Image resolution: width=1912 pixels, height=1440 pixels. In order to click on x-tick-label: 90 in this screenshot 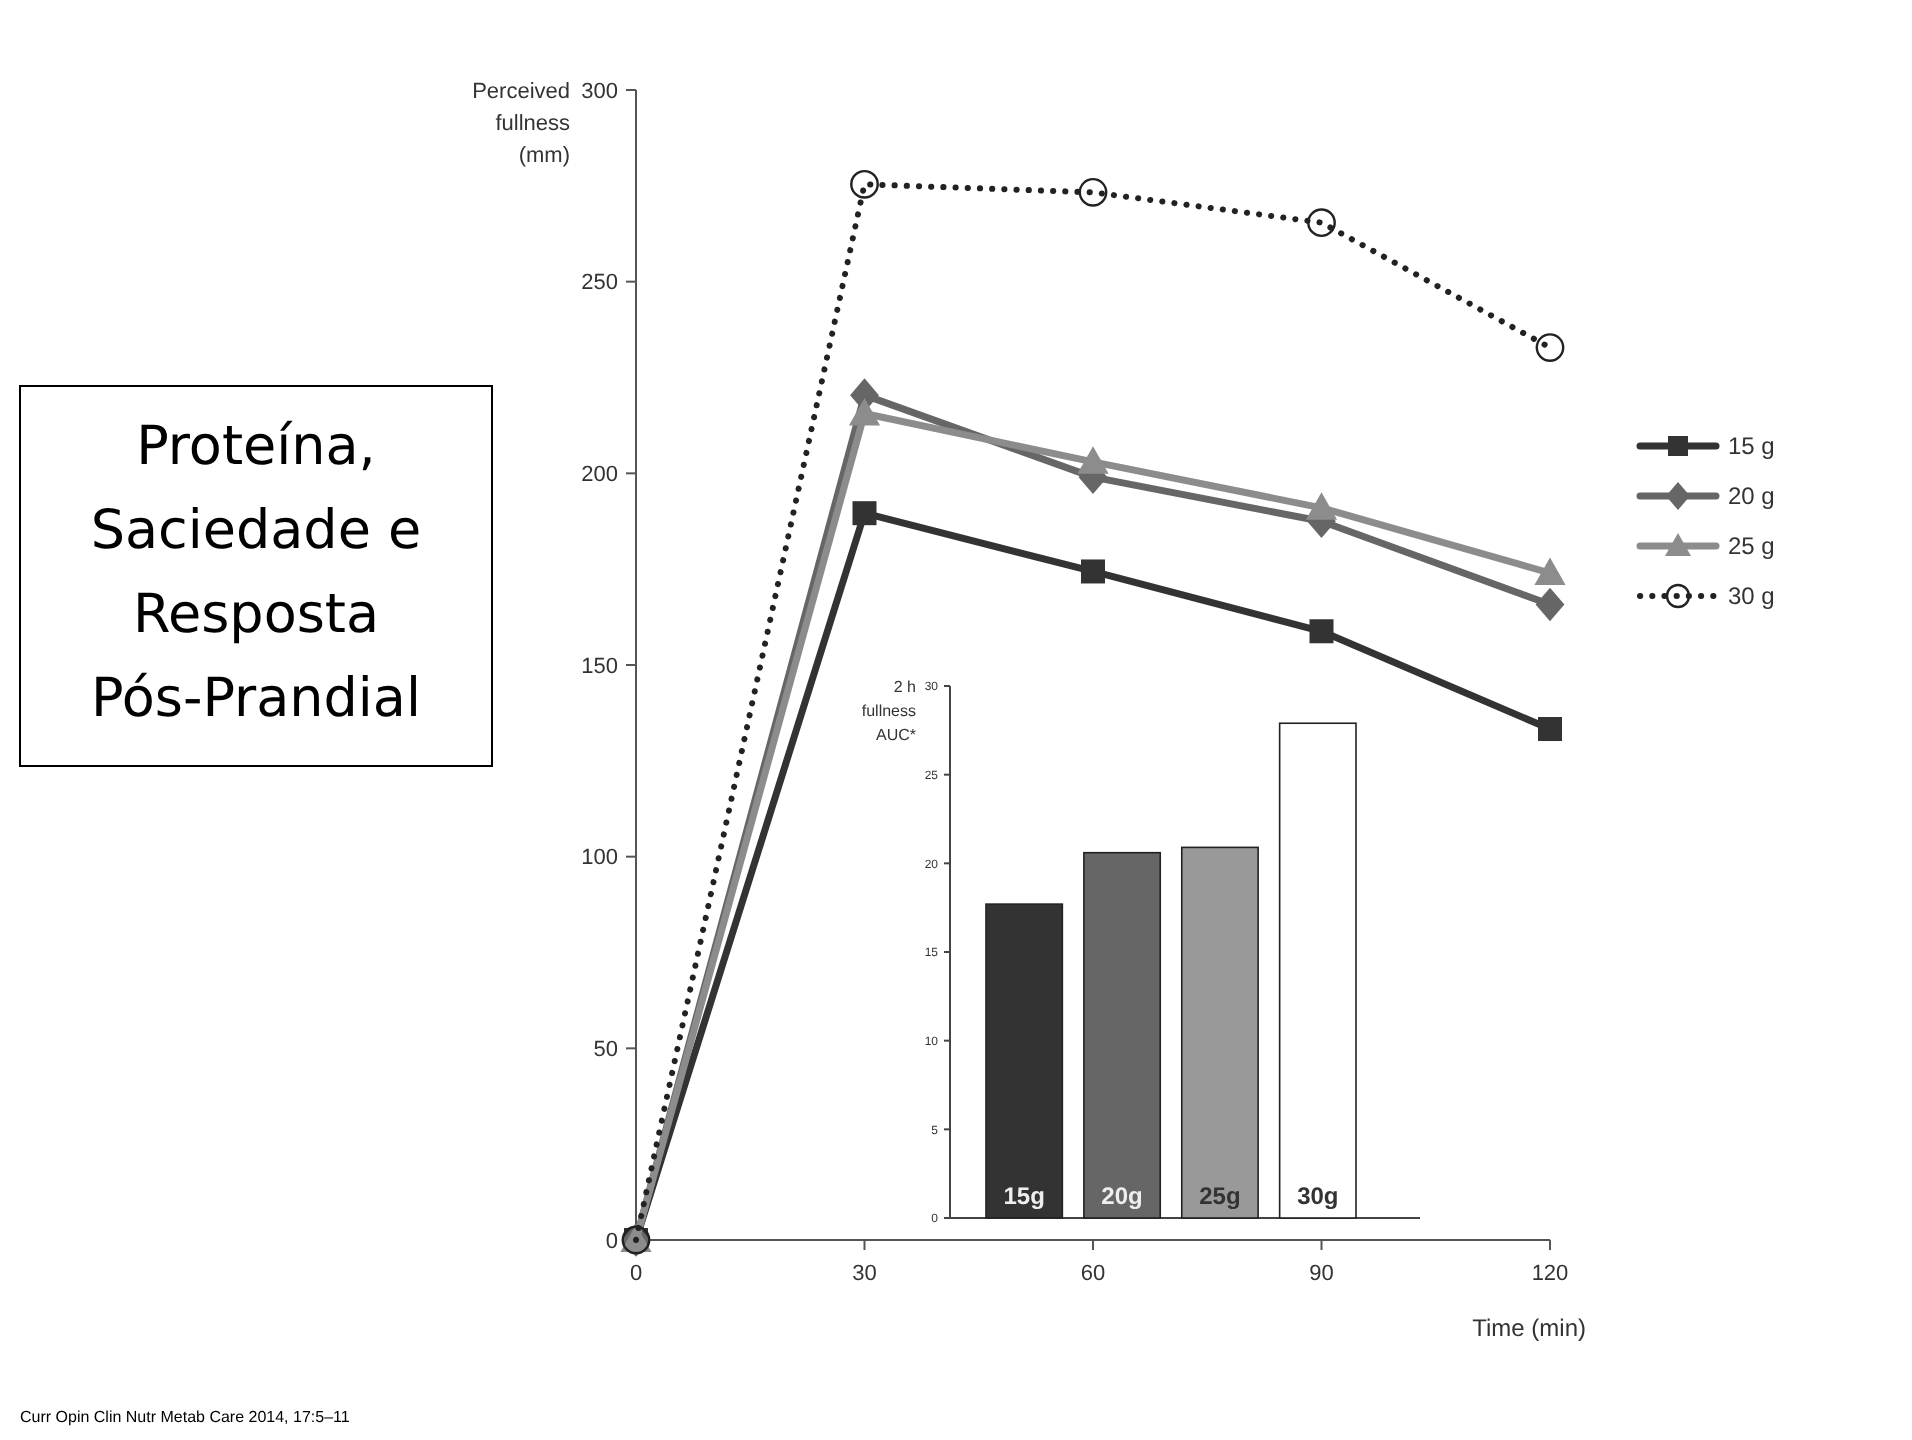, I will do `click(1321, 1274)`.